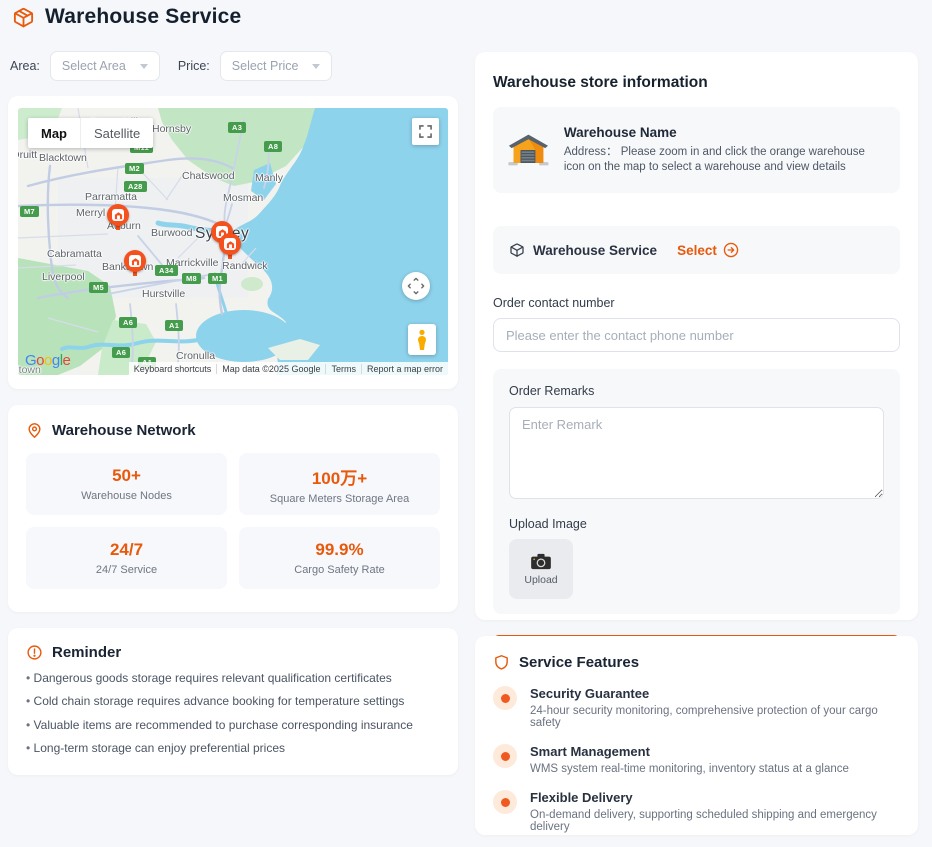 Image resolution: width=932 pixels, height=847 pixels. Describe the element at coordinates (164, 294) in the screenshot. I see `map-label-hurstville: Hurstville` at that location.